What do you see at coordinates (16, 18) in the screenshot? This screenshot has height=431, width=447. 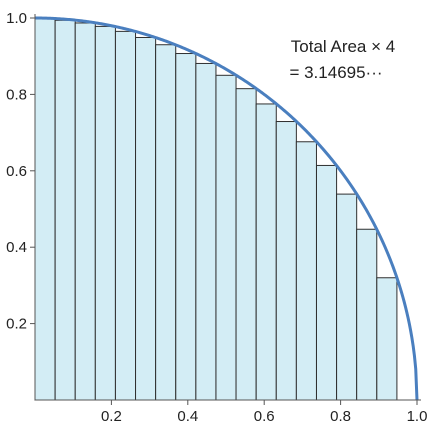 I see `y-tick-label-5: 1.0` at bounding box center [16, 18].